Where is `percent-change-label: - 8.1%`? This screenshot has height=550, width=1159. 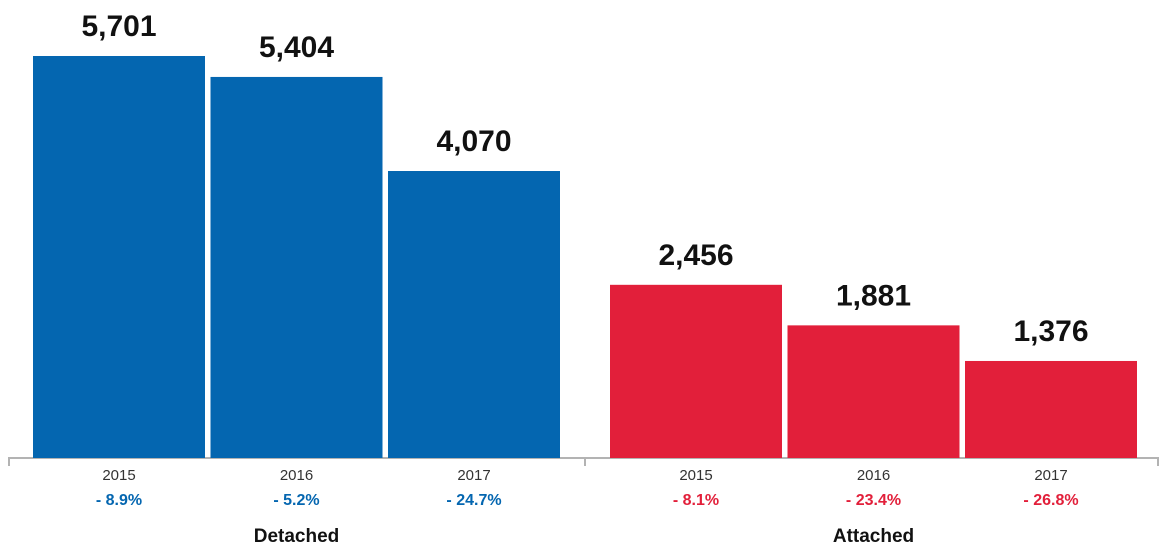 percent-change-label: - 8.1% is located at coordinates (696, 500).